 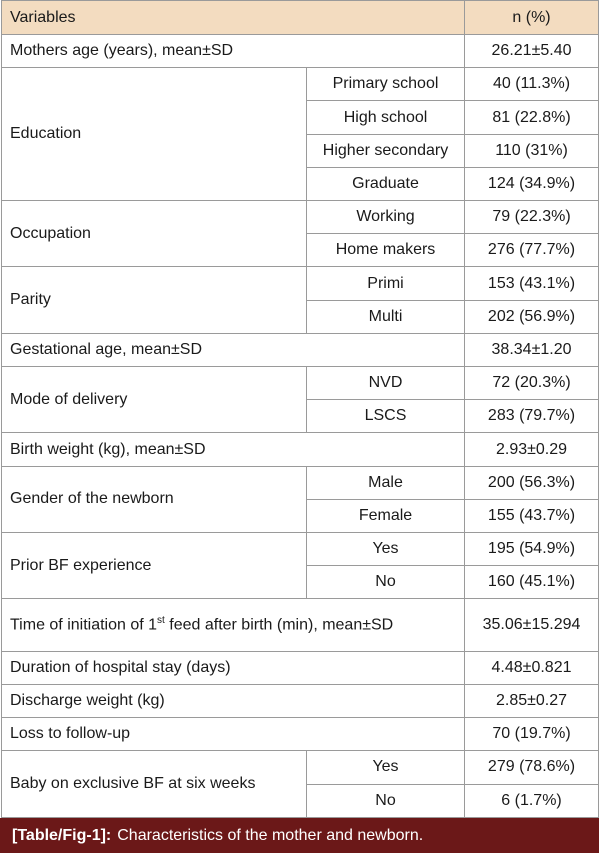 I want to click on value-cell: 202 (56.9%), so click(x=531, y=316).